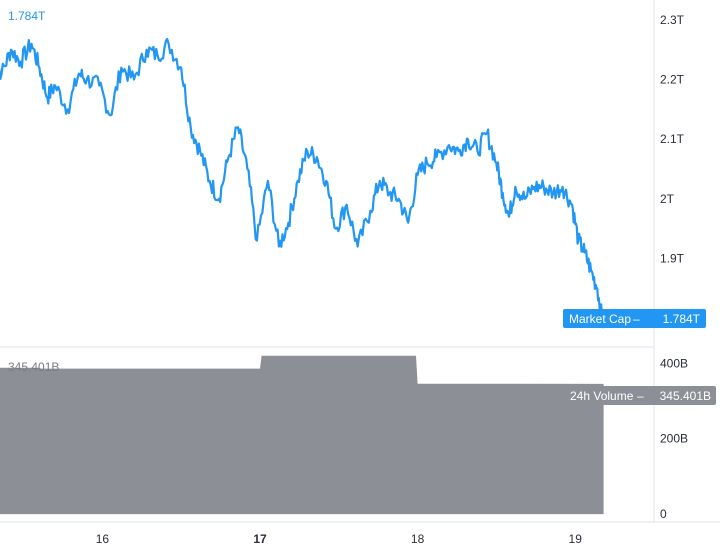  Describe the element at coordinates (682, 319) in the screenshot. I see `market-cap-tag-value: 1.784T` at that location.